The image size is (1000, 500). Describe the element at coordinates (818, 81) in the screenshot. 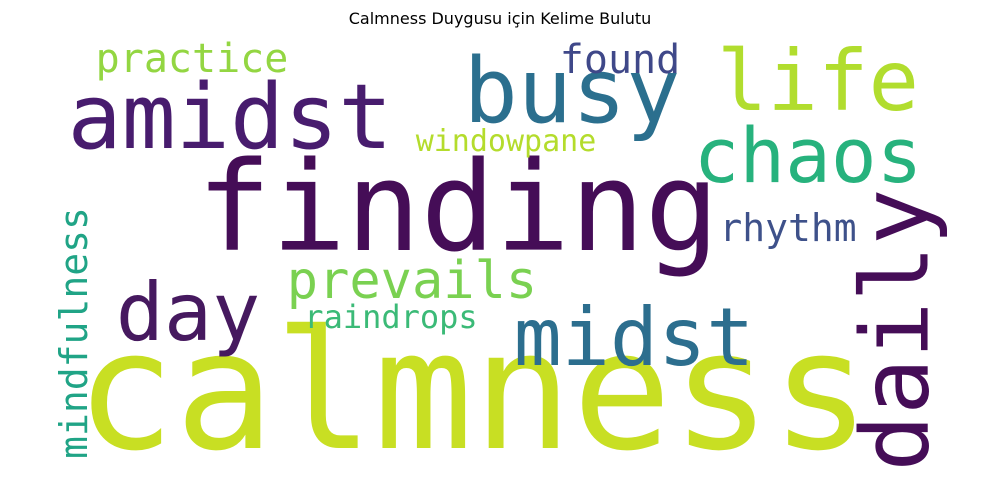

I see `word-life: life` at that location.